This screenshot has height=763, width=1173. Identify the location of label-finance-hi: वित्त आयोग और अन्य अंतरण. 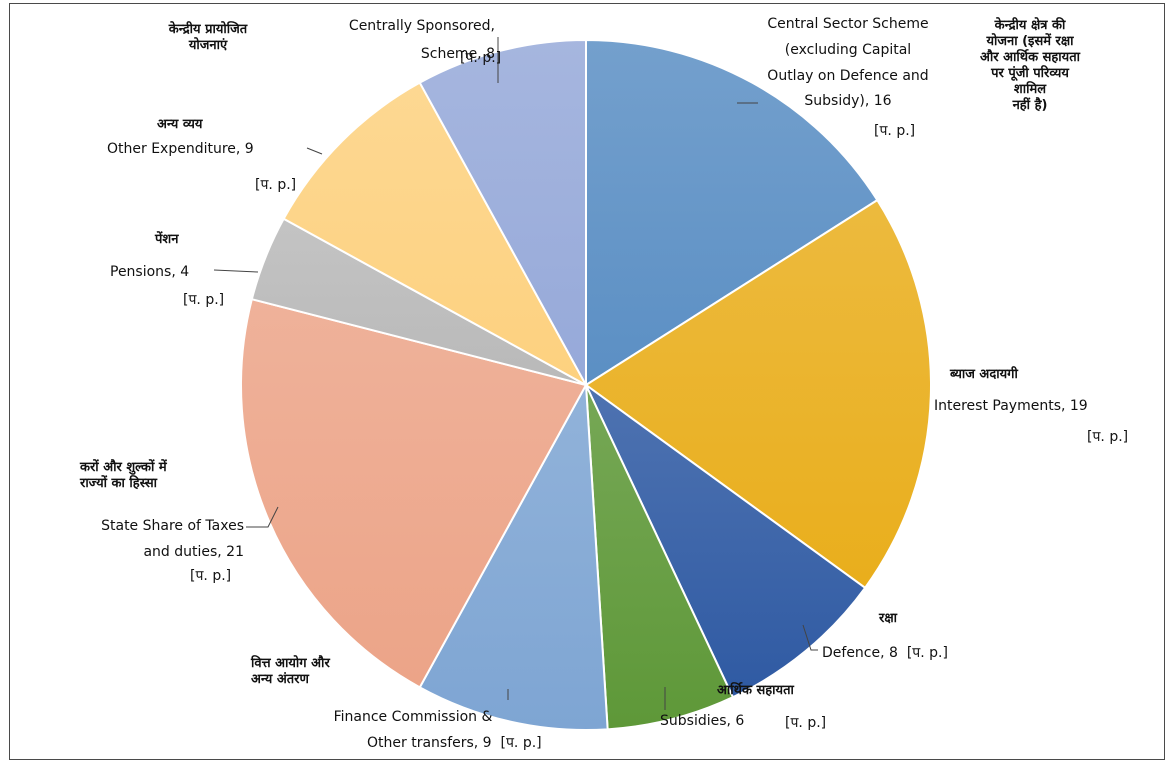
(290, 671).